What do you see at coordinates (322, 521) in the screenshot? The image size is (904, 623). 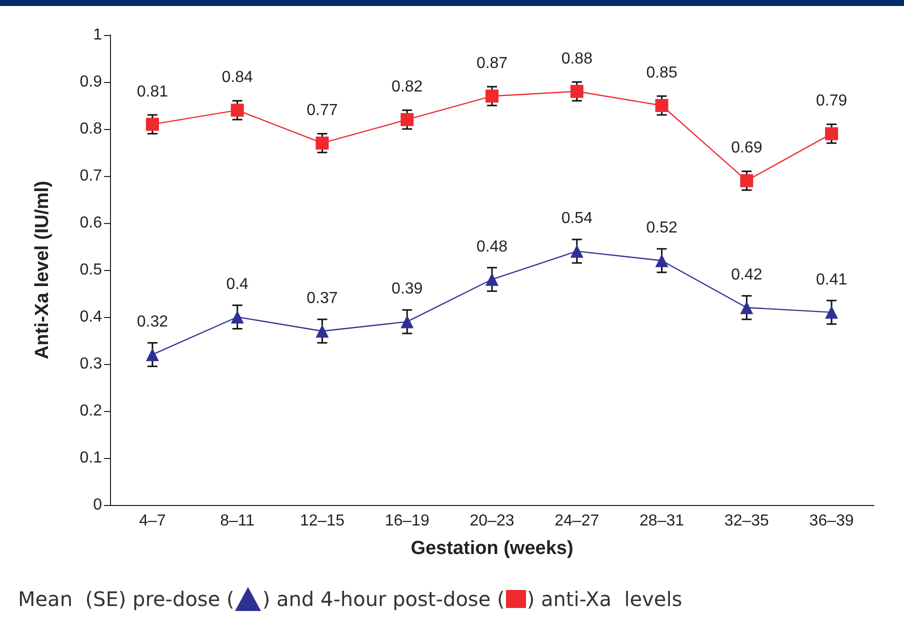 I see `x-tick-label: 12–15` at bounding box center [322, 521].